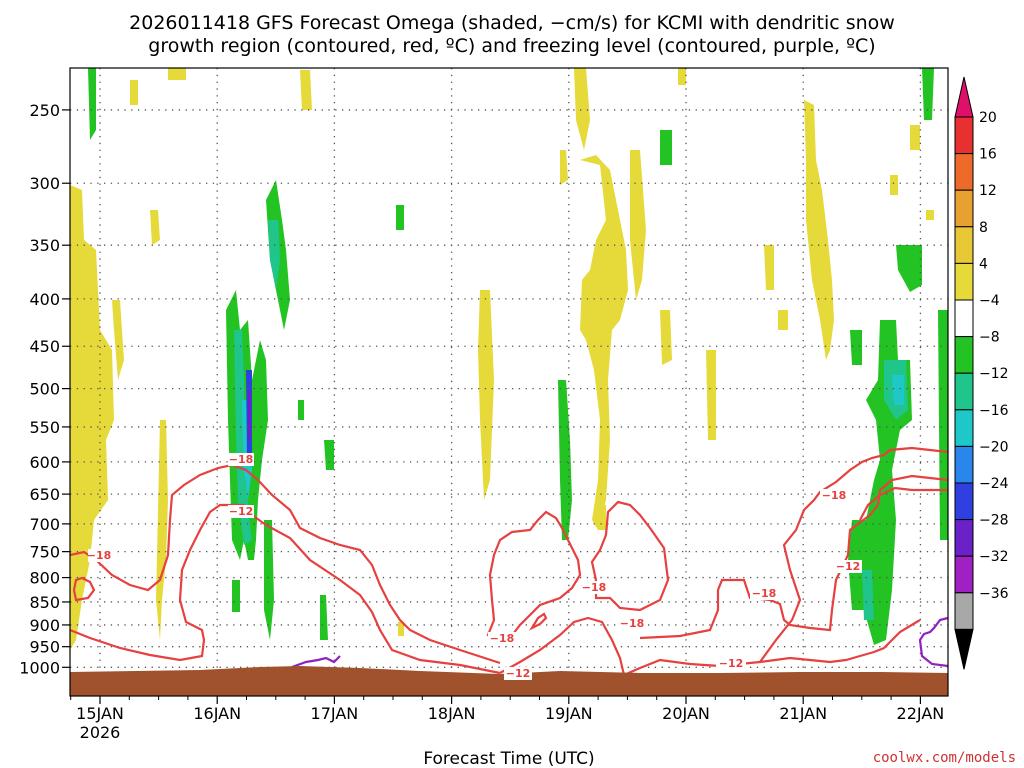 The width and height of the screenshot is (1024, 768). Describe the element at coordinates (983, 228) in the screenshot. I see `colorbar-label: 8` at that location.